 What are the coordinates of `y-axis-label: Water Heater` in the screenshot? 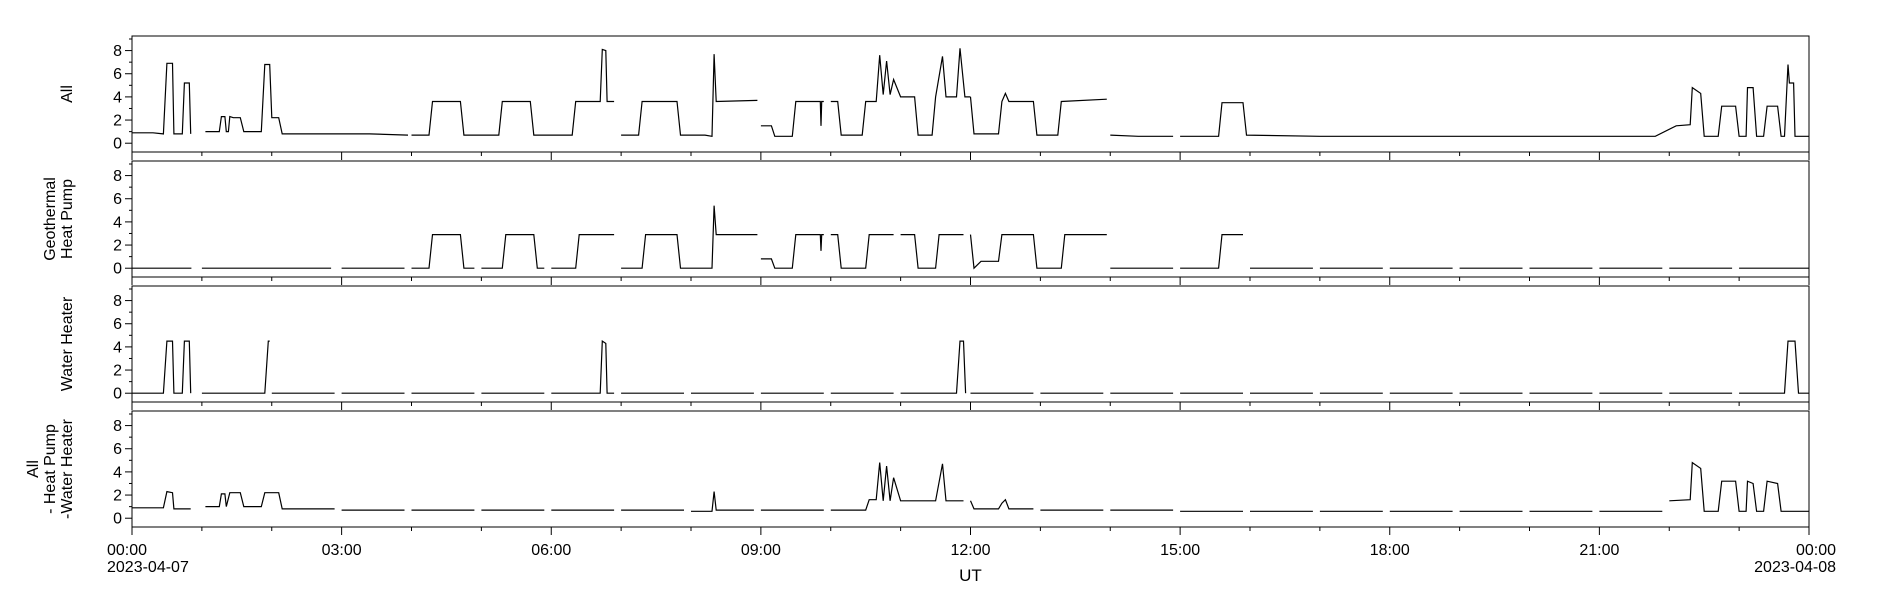 It's located at (67, 343).